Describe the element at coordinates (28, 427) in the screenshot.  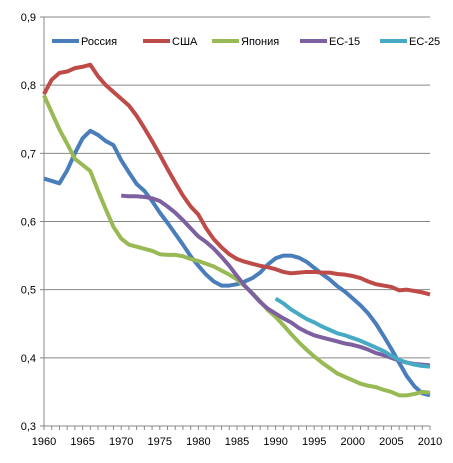
I see `y-tick-label: 0,3` at that location.